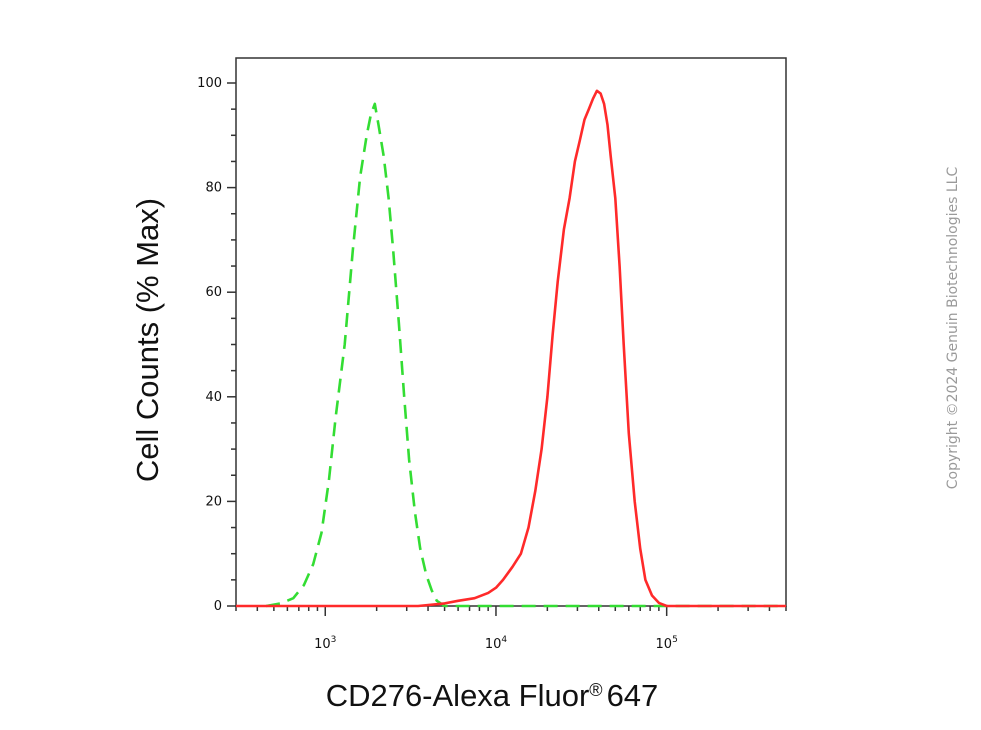  I want to click on y-tick-label: 60, so click(213, 292).